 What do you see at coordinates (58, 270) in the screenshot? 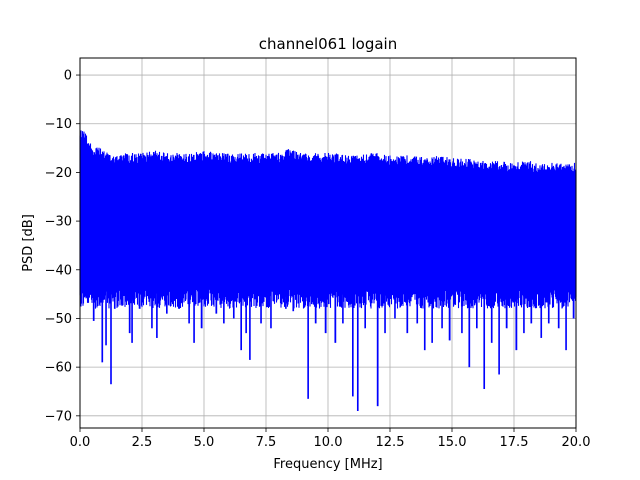
I see `y-tick-label: −40` at bounding box center [58, 270].